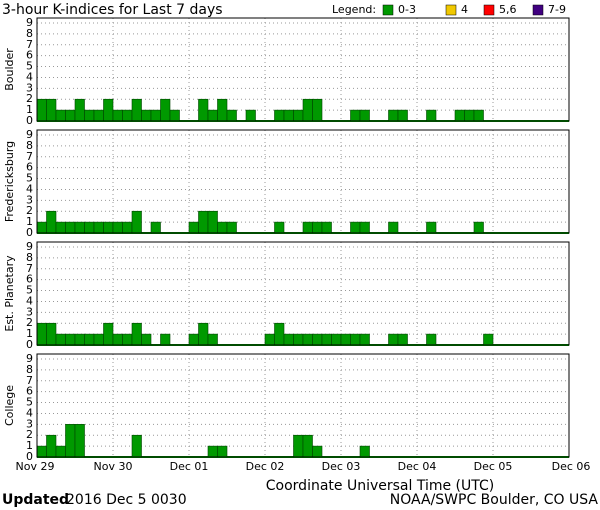 The height and width of the screenshot is (510, 600). Describe the element at coordinates (557, 9) in the screenshot. I see `legend-label: 7-9` at that location.